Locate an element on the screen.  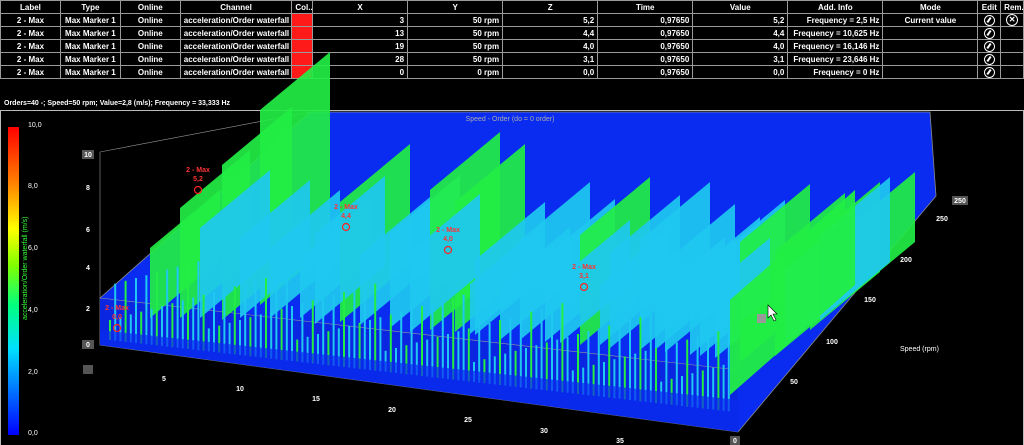
z-cell: 4,0 is located at coordinates (550, 46).